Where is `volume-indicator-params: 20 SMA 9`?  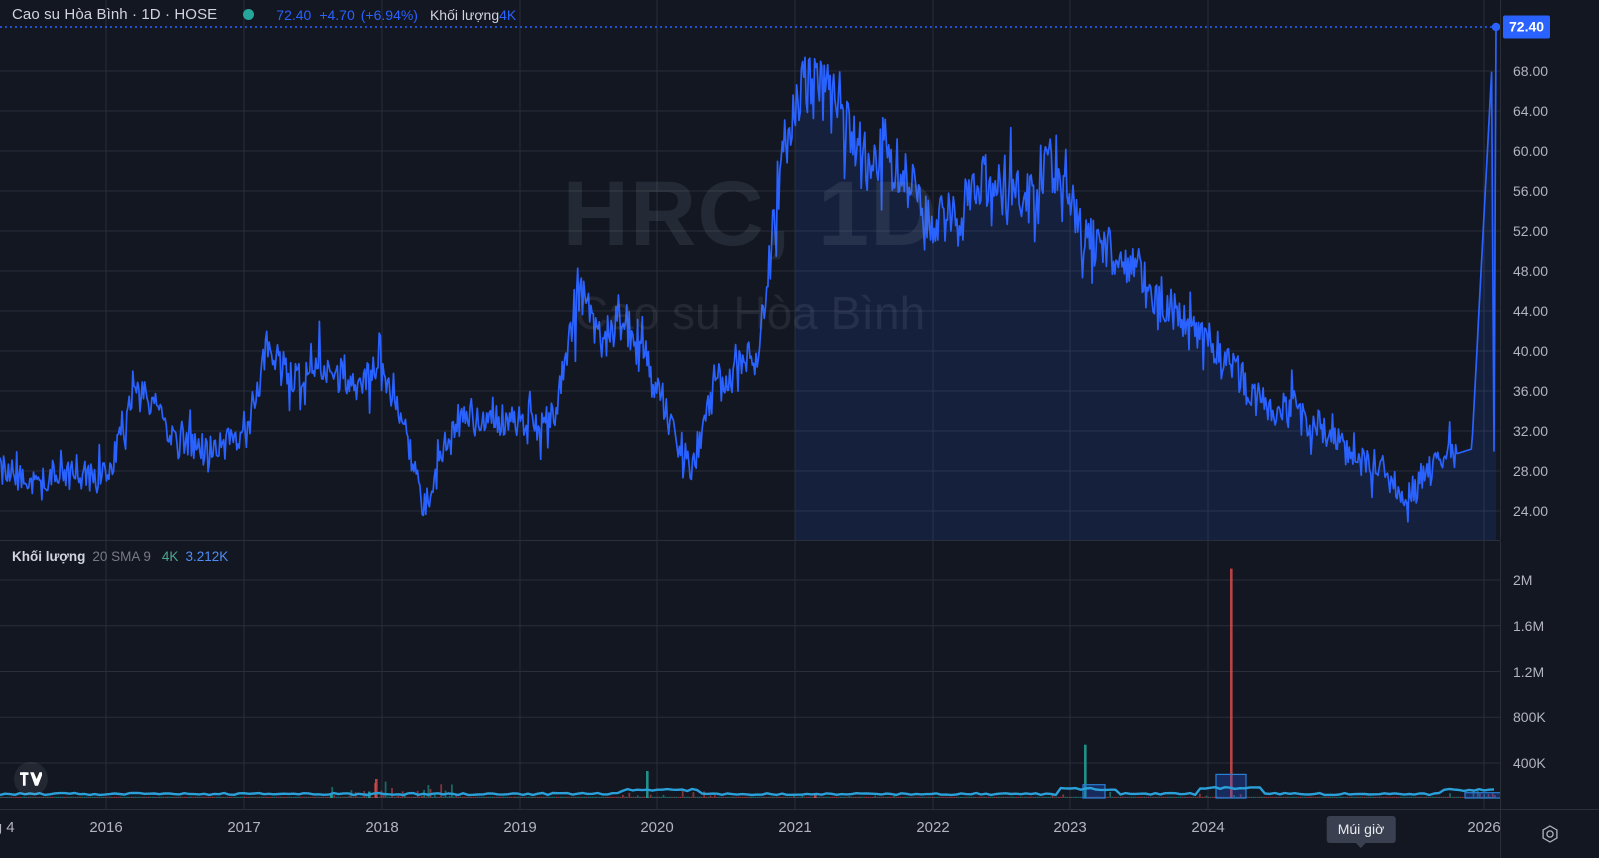 volume-indicator-params: 20 SMA 9 is located at coordinates (121, 556).